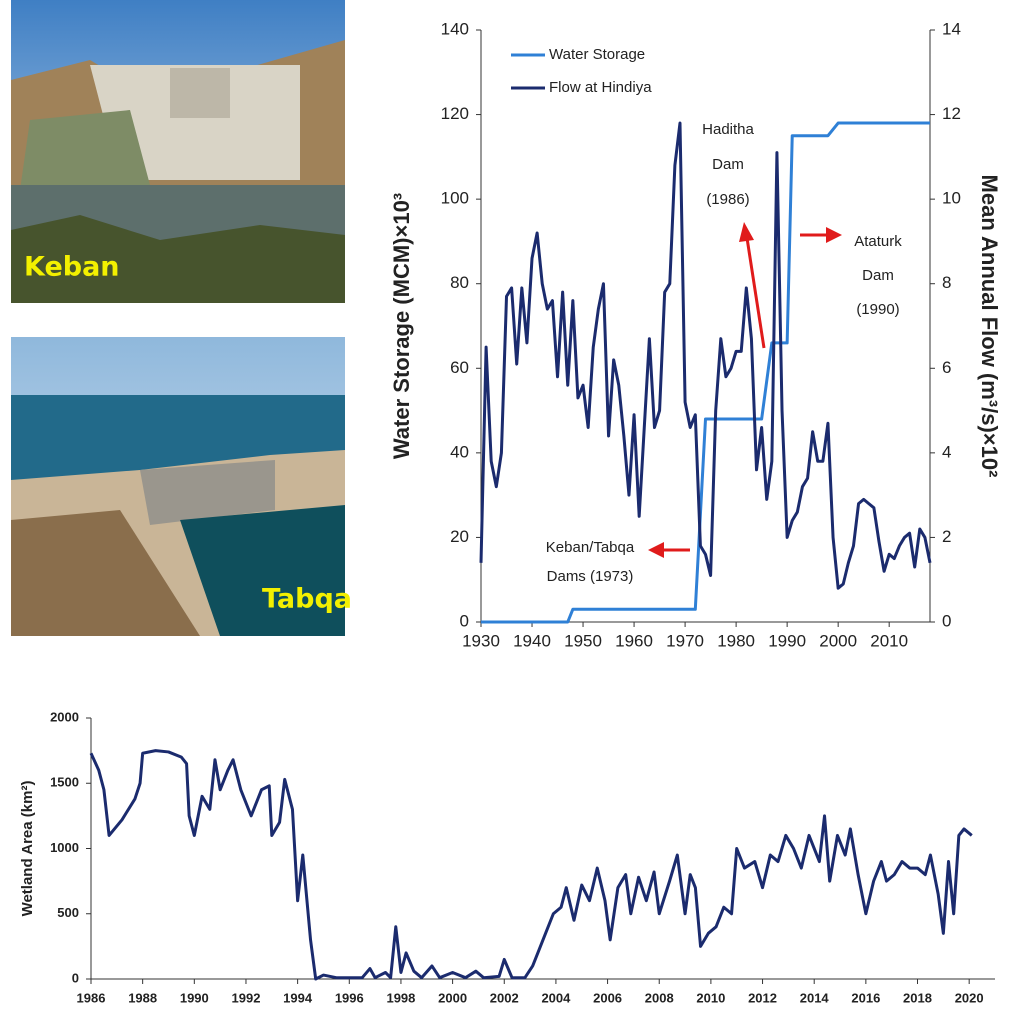  I want to click on y-tick-label: 1500, so click(64, 782).